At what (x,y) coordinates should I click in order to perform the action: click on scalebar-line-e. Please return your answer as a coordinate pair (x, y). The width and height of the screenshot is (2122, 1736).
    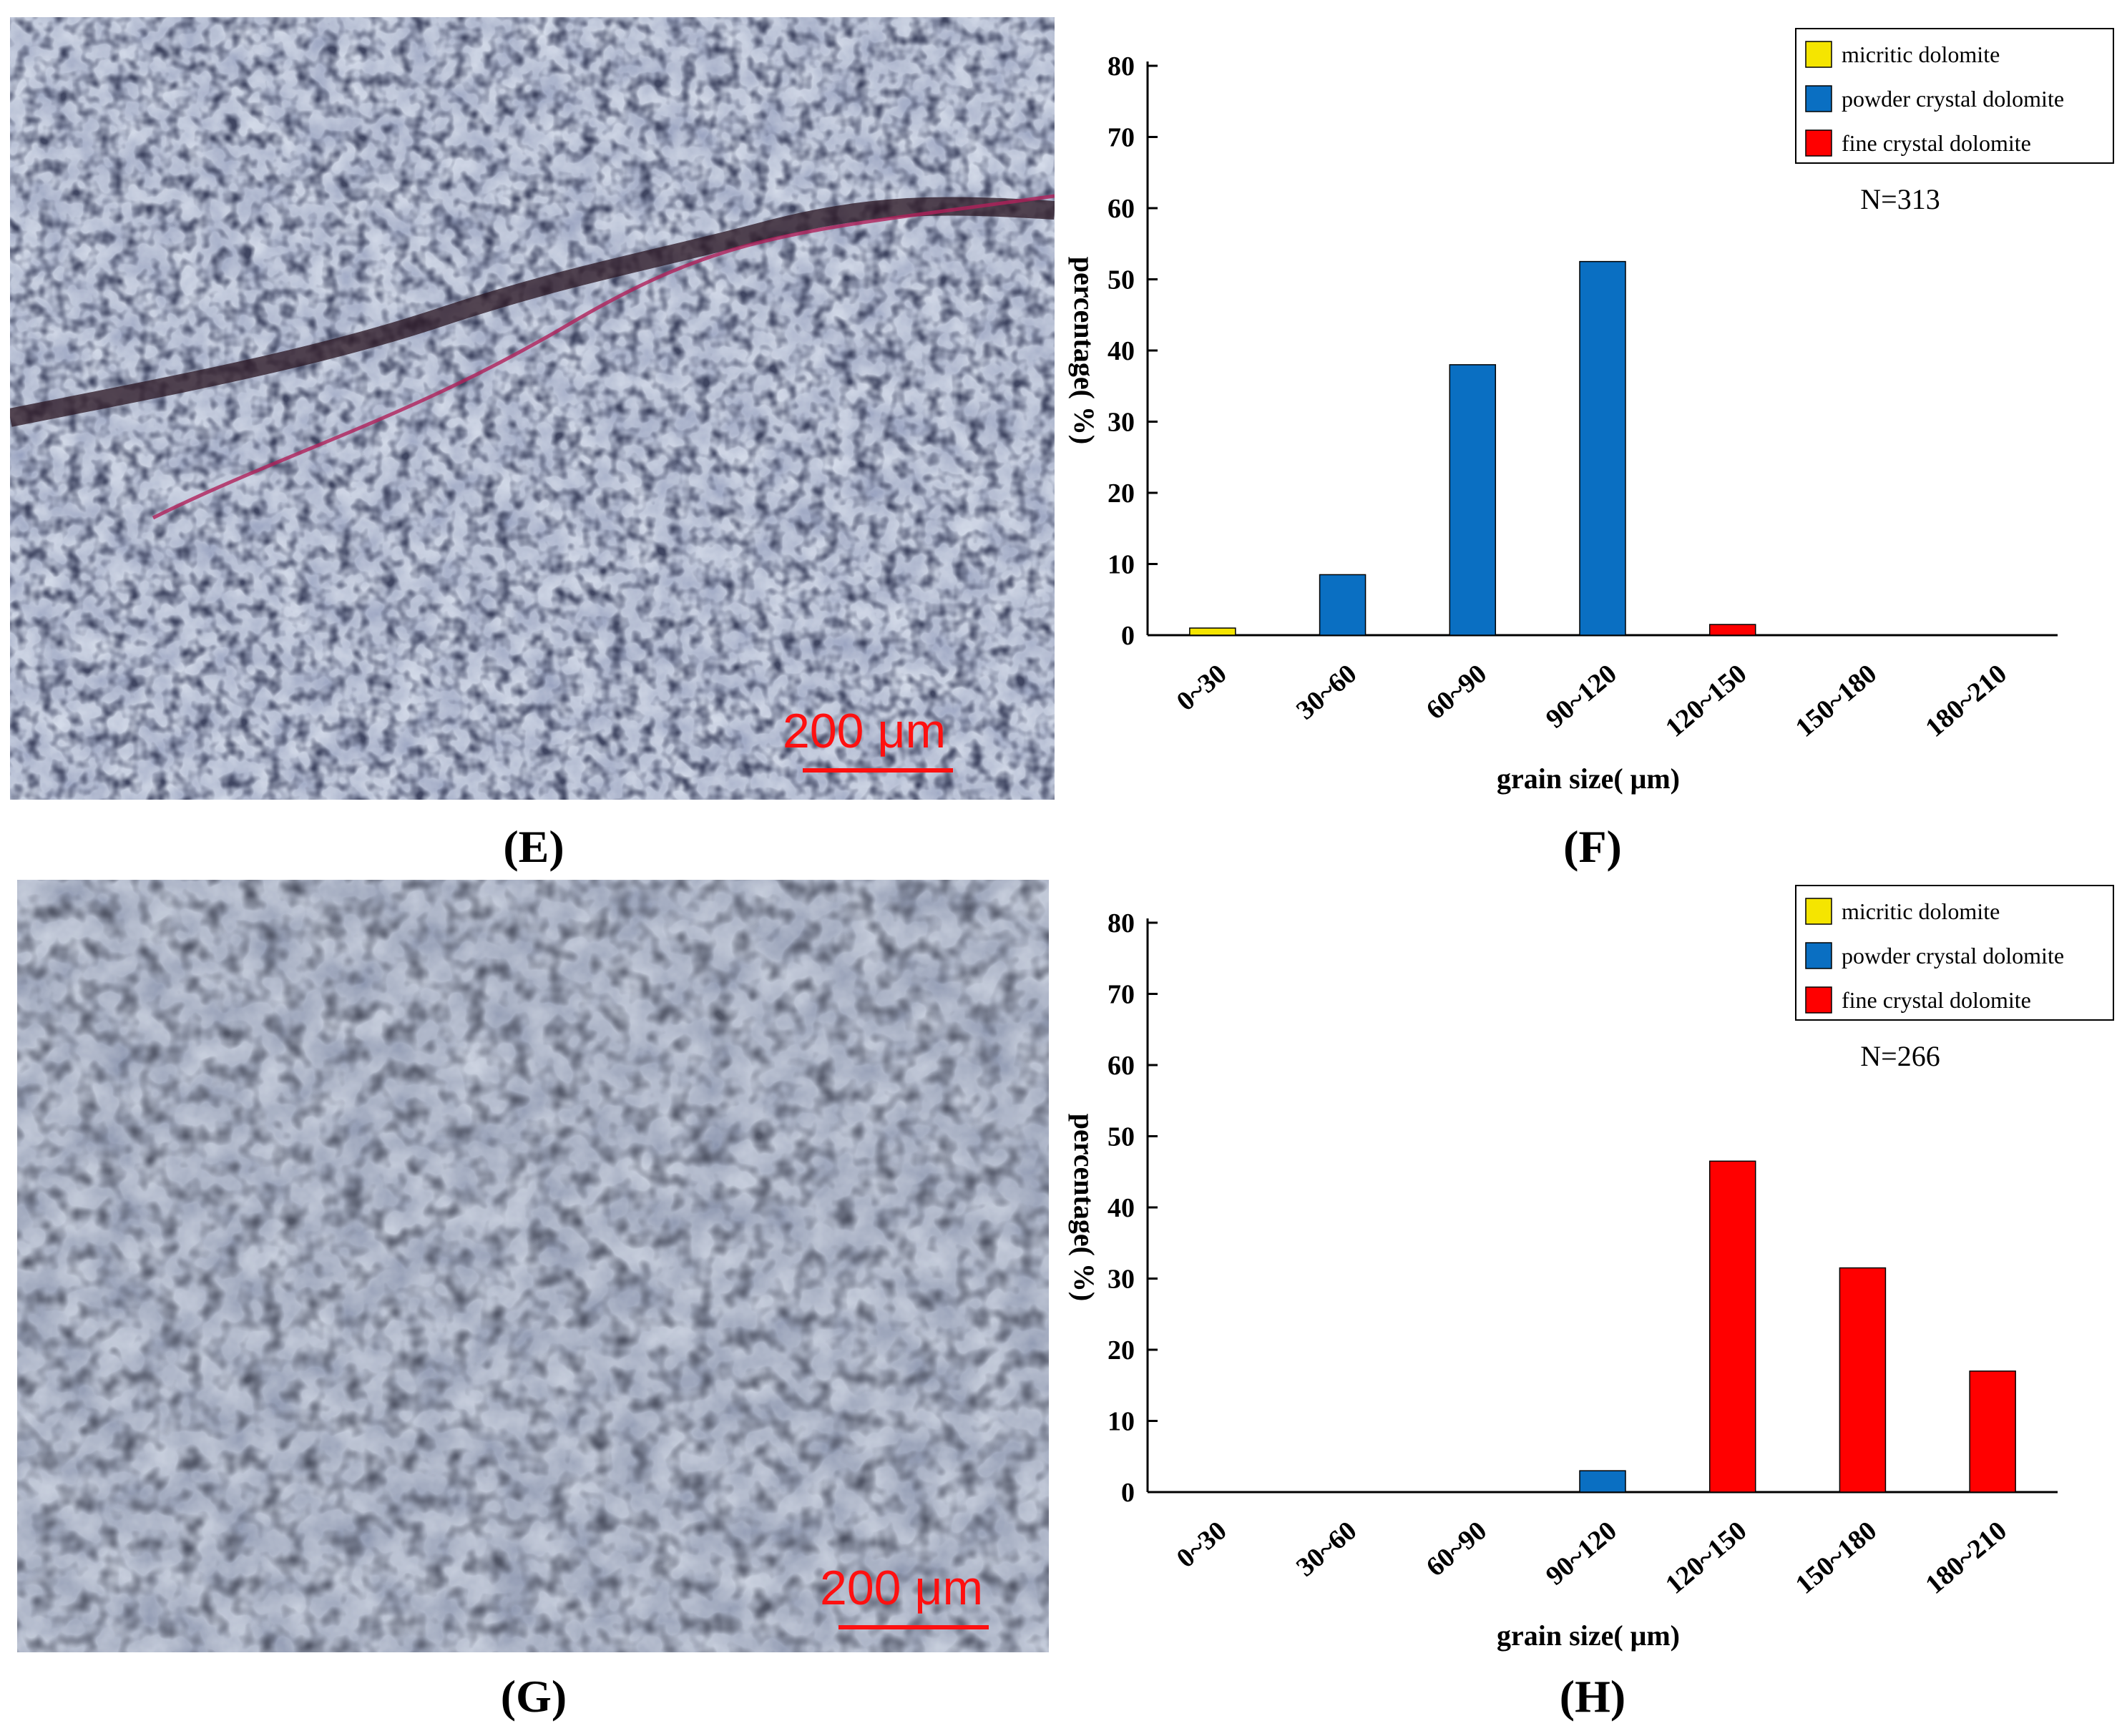
    Looking at the image, I should click on (878, 770).